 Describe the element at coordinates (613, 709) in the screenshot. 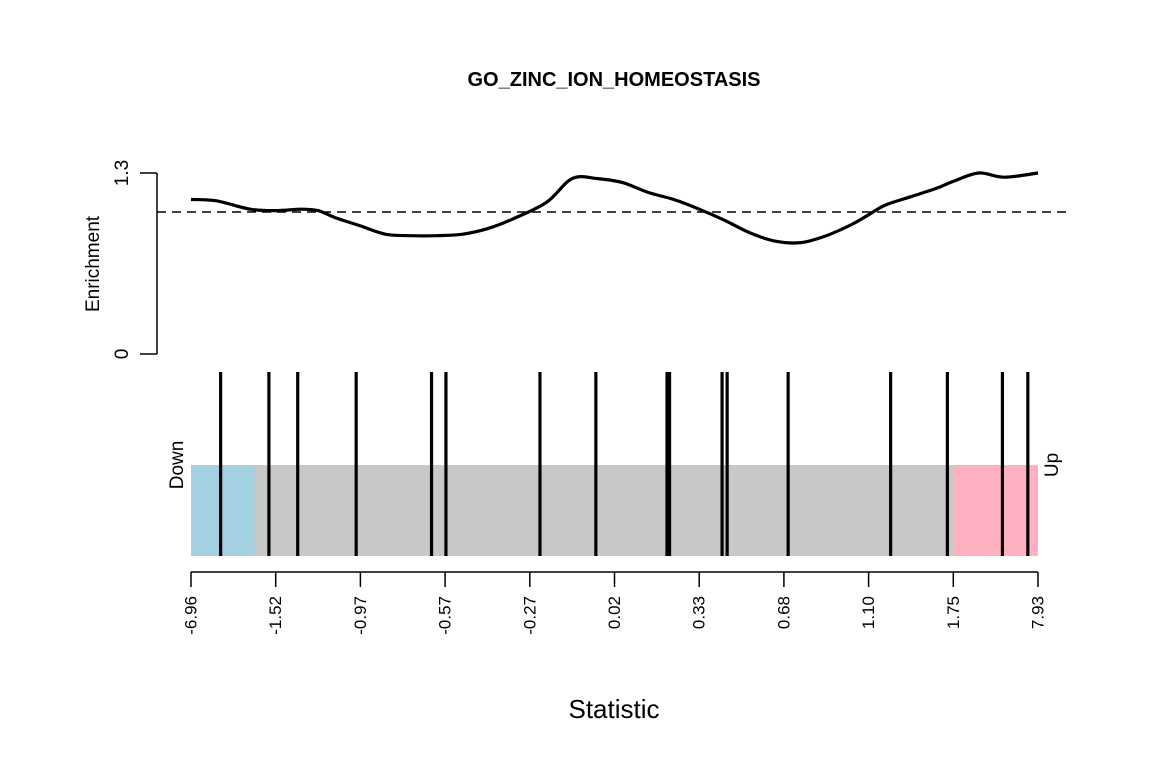

I see `x-axis-label: Statistic` at that location.